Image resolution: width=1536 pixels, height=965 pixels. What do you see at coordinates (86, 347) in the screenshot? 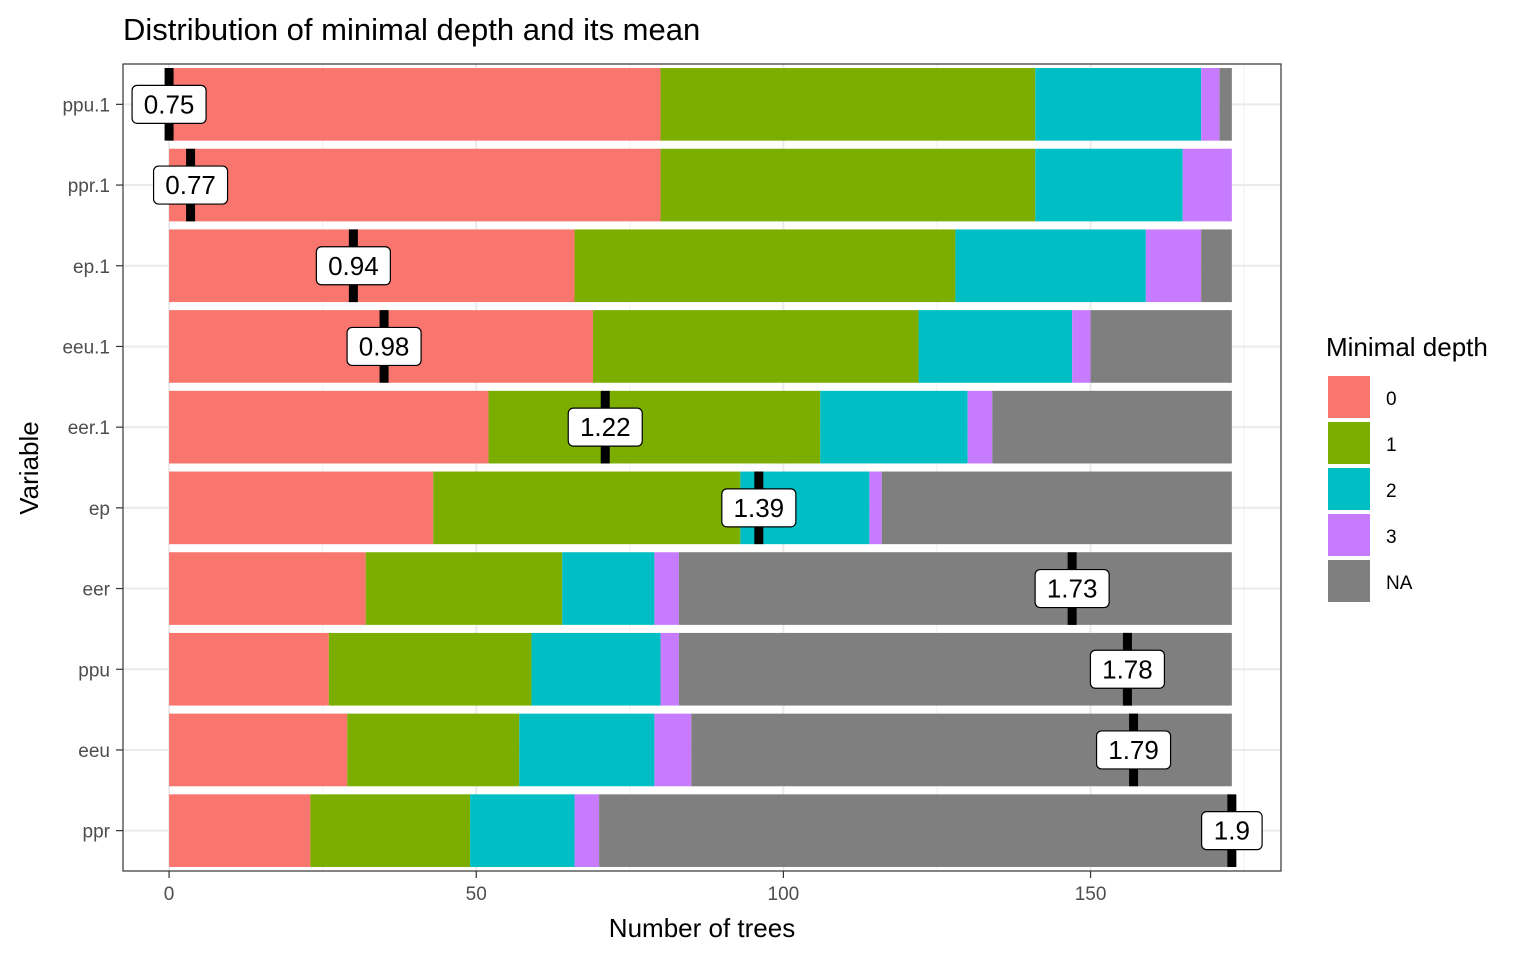
I see `y-tick-label: eeu.1` at bounding box center [86, 347].